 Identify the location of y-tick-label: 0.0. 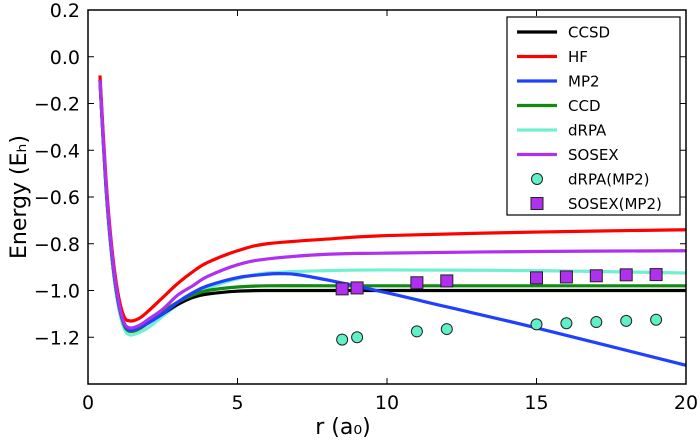
(65, 58).